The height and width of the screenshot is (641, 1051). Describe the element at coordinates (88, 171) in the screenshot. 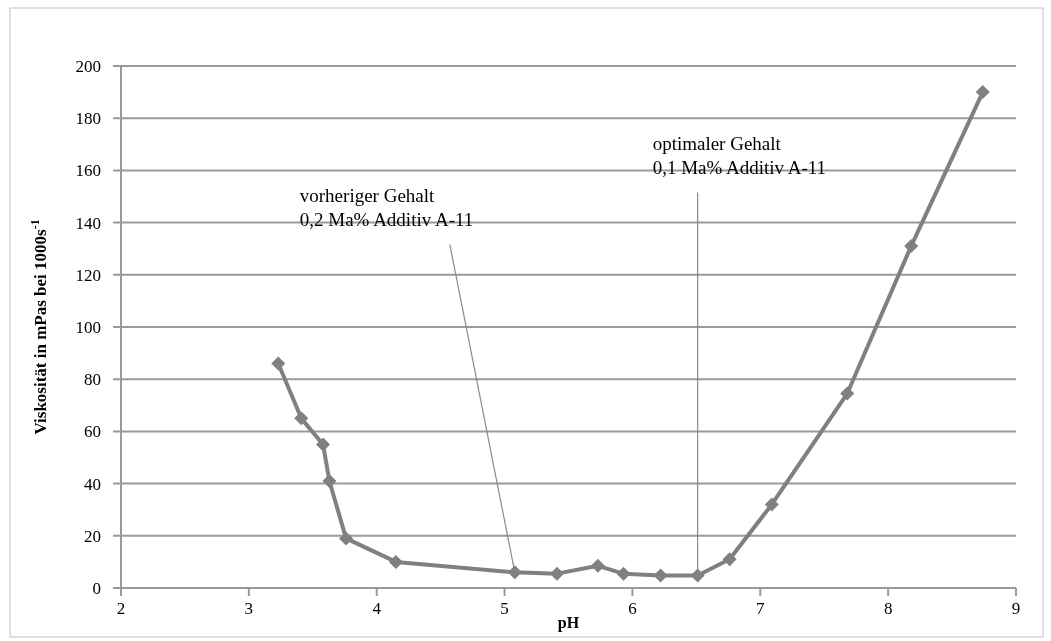

I see `y-tick-label: 160` at that location.